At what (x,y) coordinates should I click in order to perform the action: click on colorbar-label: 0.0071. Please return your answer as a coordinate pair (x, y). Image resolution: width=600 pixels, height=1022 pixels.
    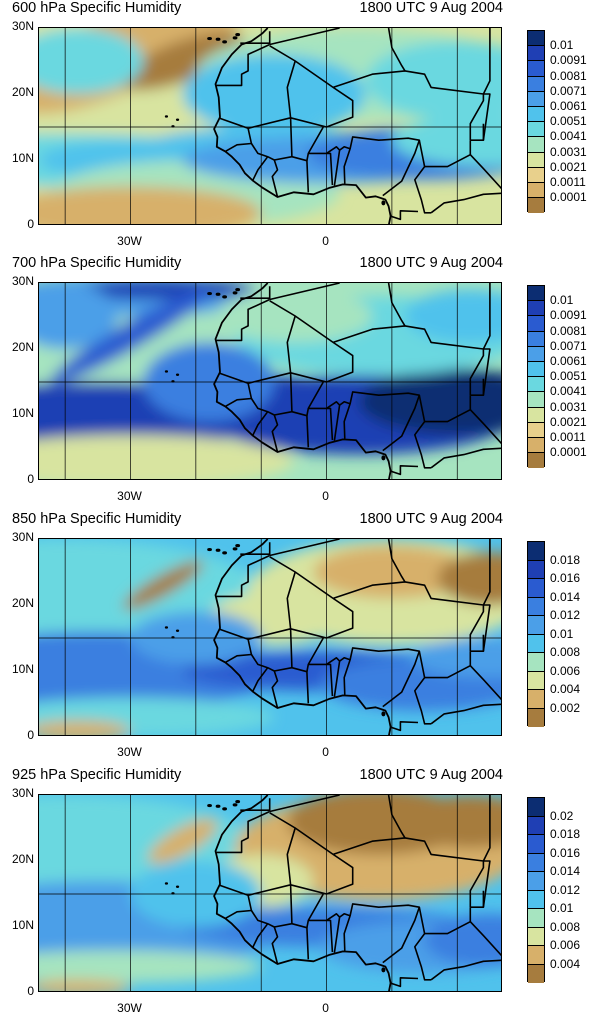
    Looking at the image, I should click on (568, 345).